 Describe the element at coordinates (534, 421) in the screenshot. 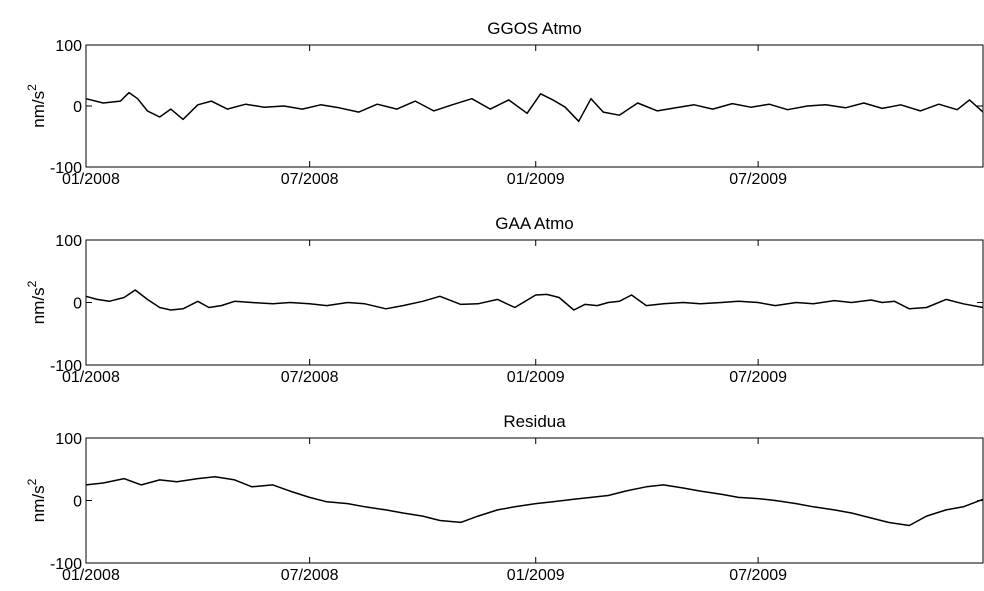

I see `panel-title: Residua` at that location.